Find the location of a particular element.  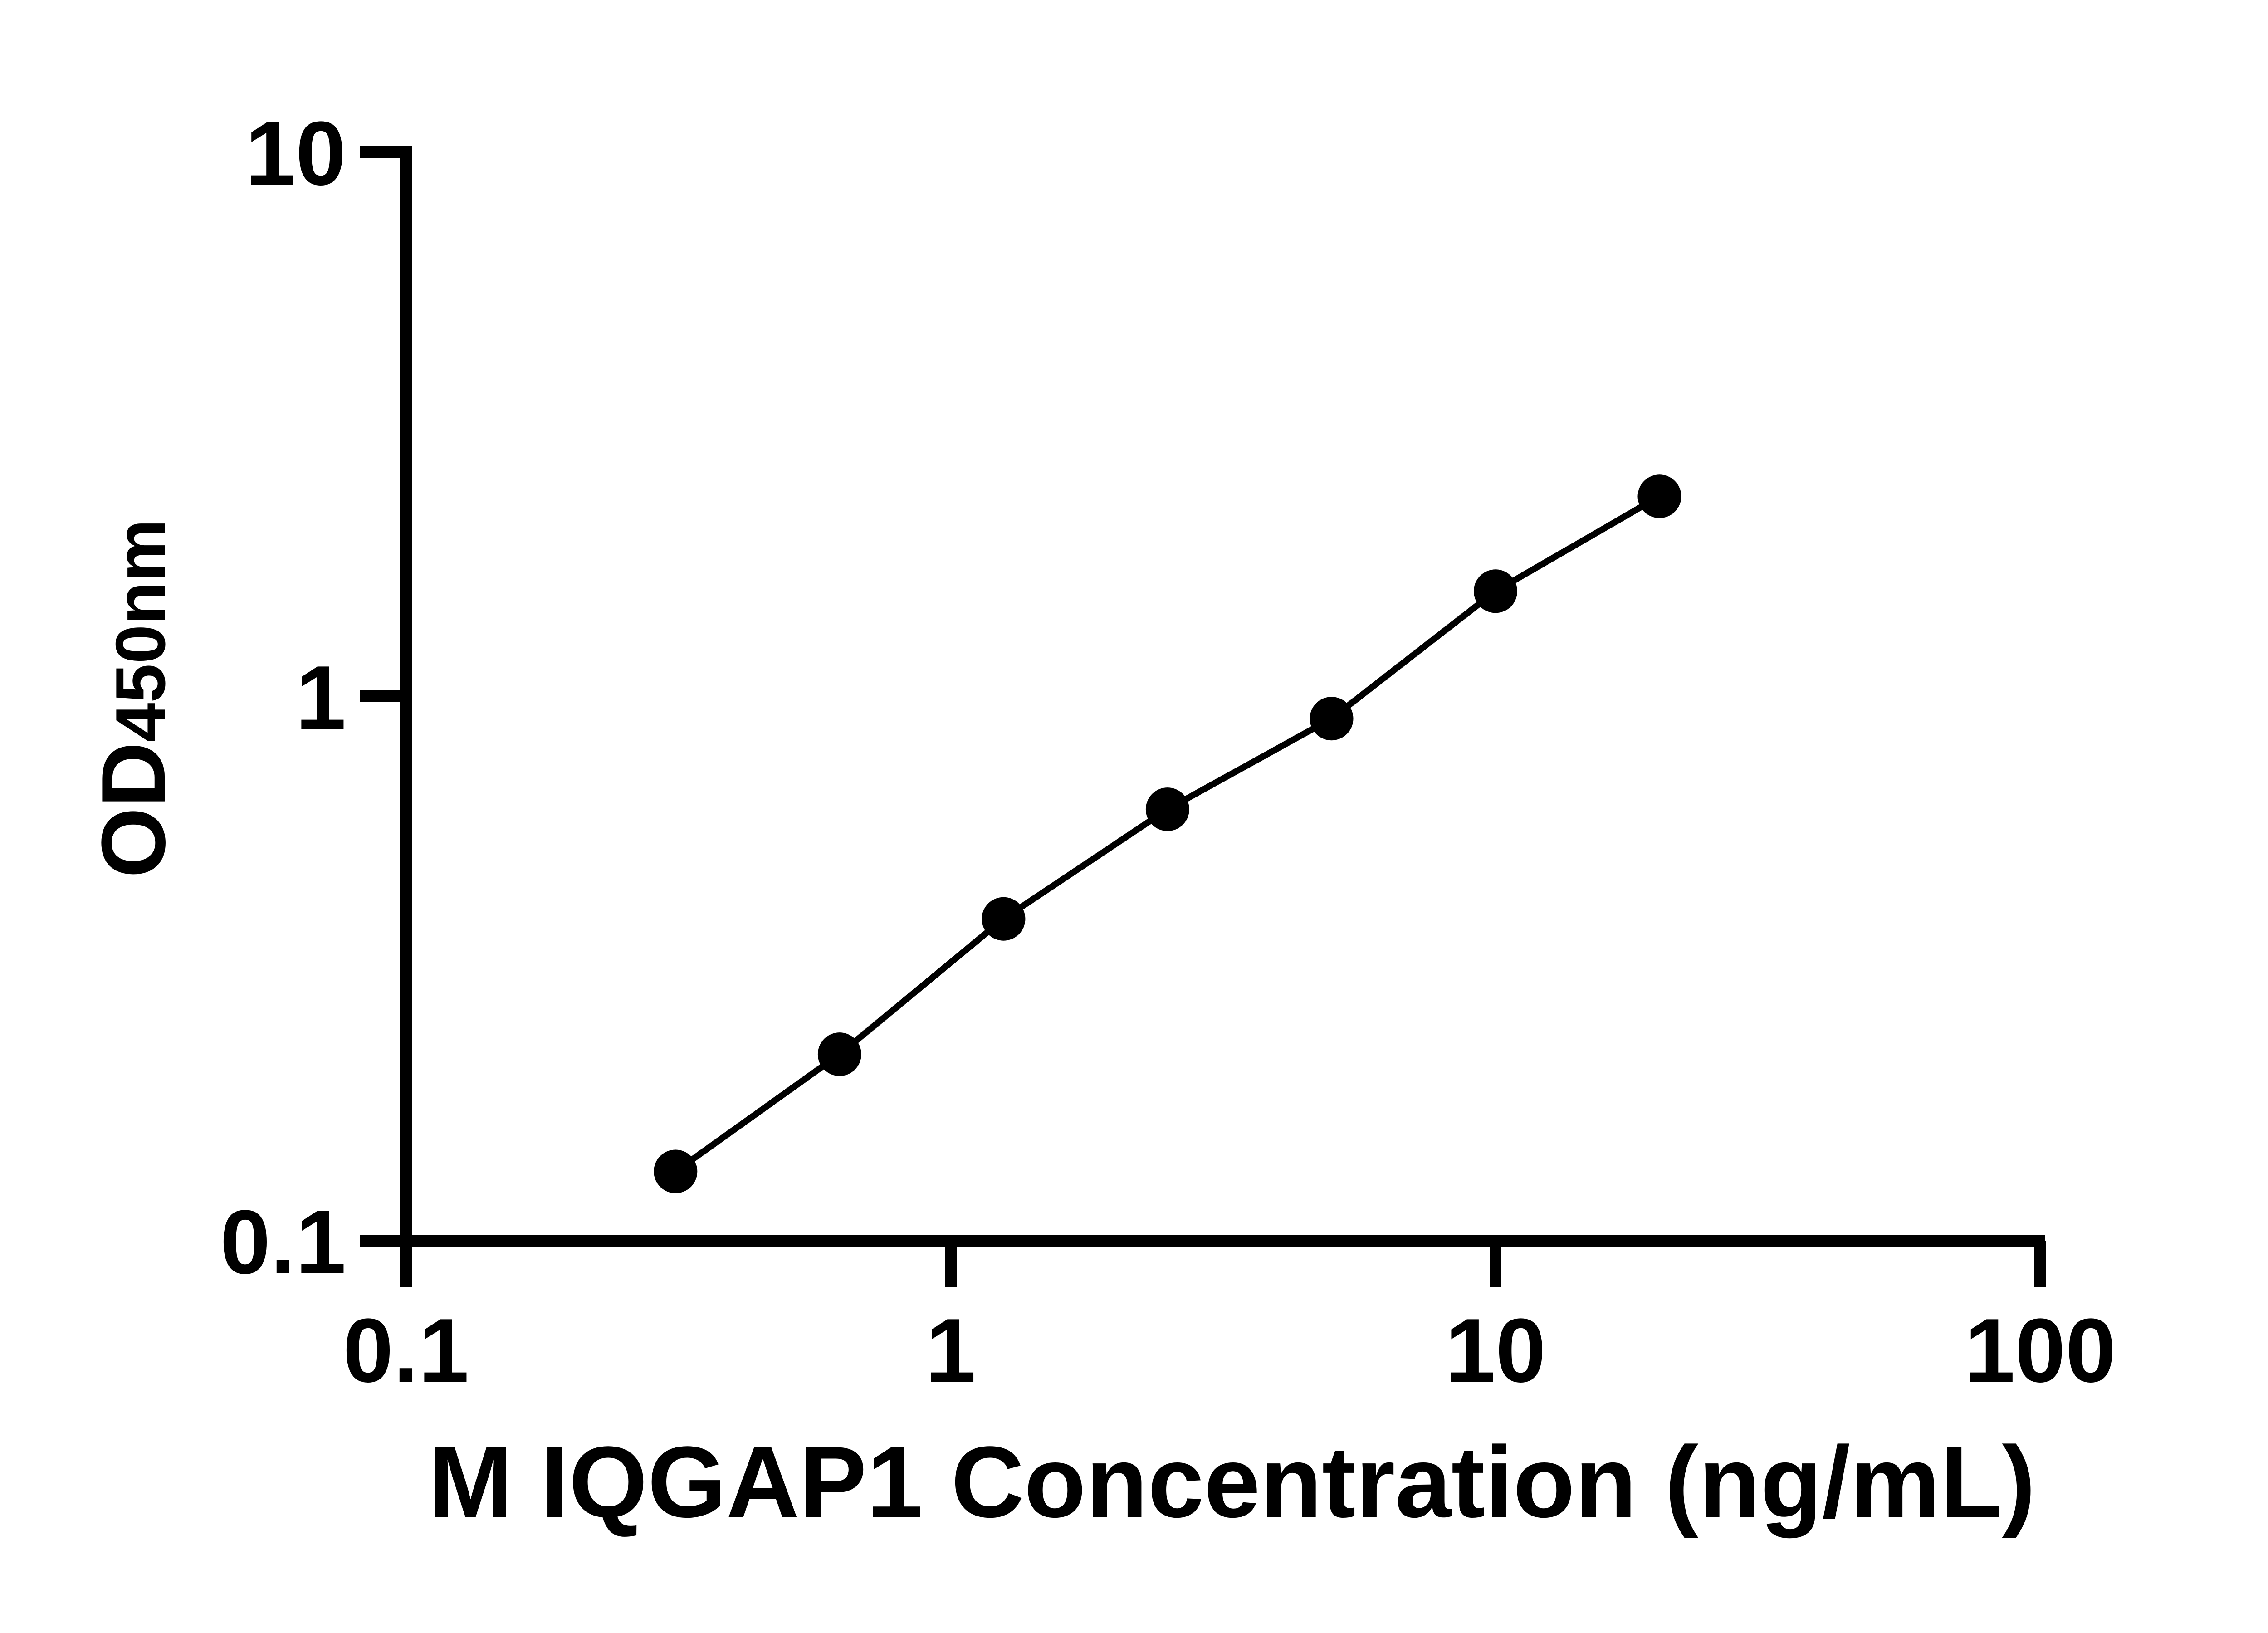

x-tick-label: 100 is located at coordinates (2040, 1350).